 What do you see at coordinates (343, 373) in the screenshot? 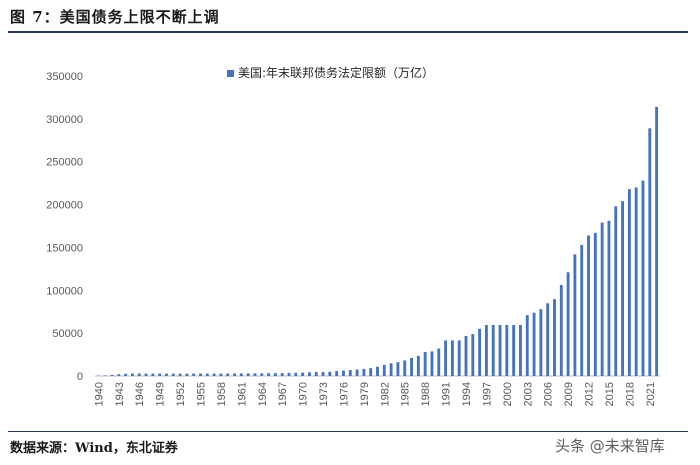
I see `bar-1976` at bounding box center [343, 373].